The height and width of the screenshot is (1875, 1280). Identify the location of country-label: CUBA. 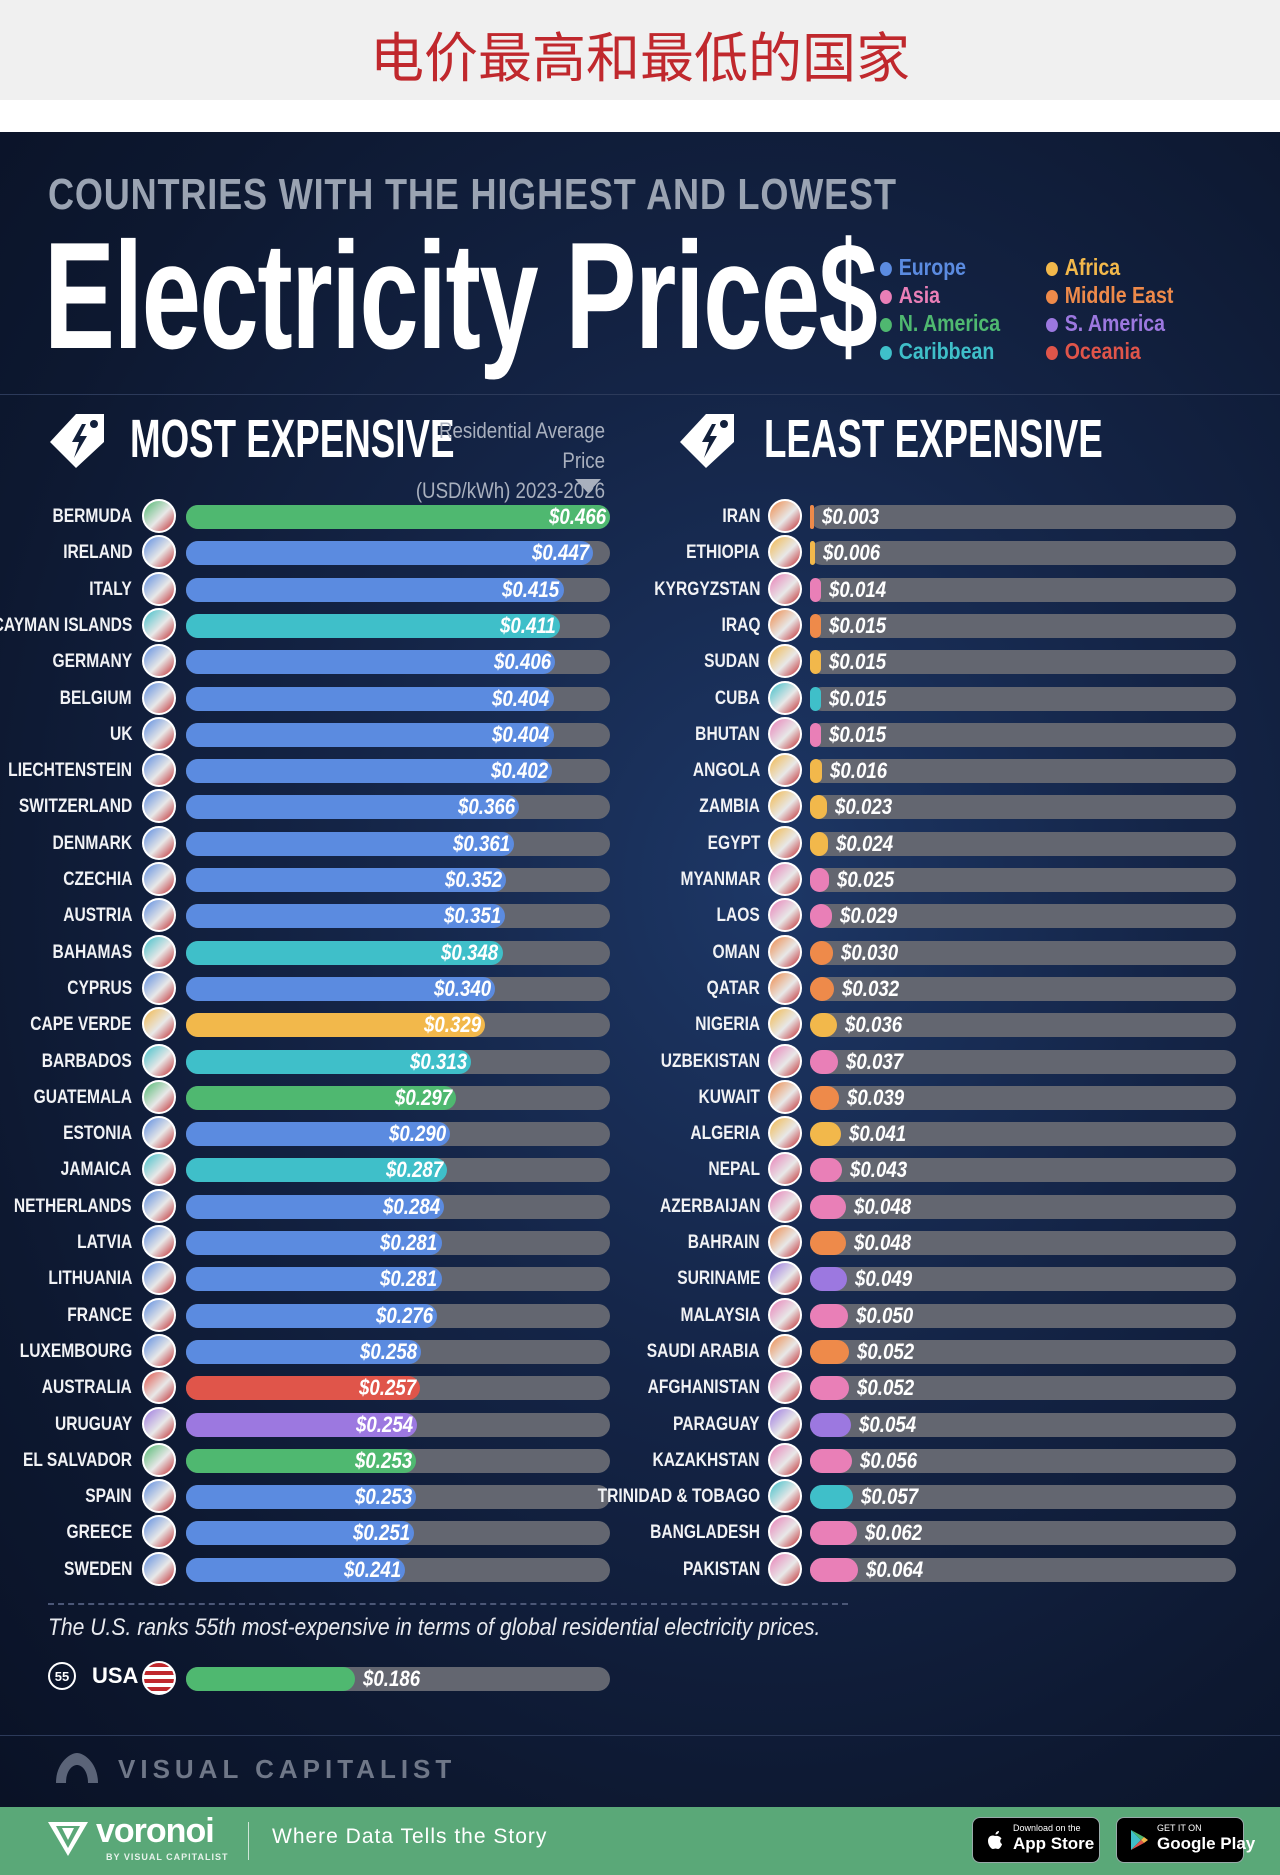
(737, 698).